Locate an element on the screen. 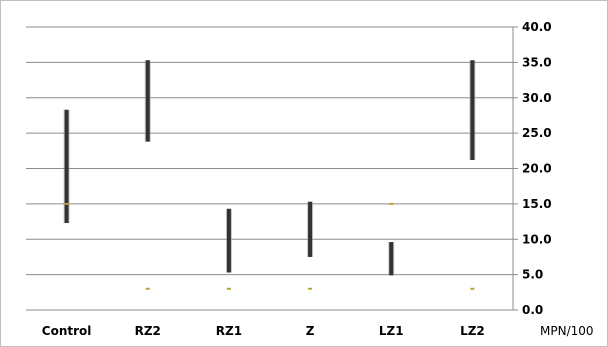 Image resolution: width=608 pixels, height=347 pixels. category-label: LZ1 is located at coordinates (391, 331).